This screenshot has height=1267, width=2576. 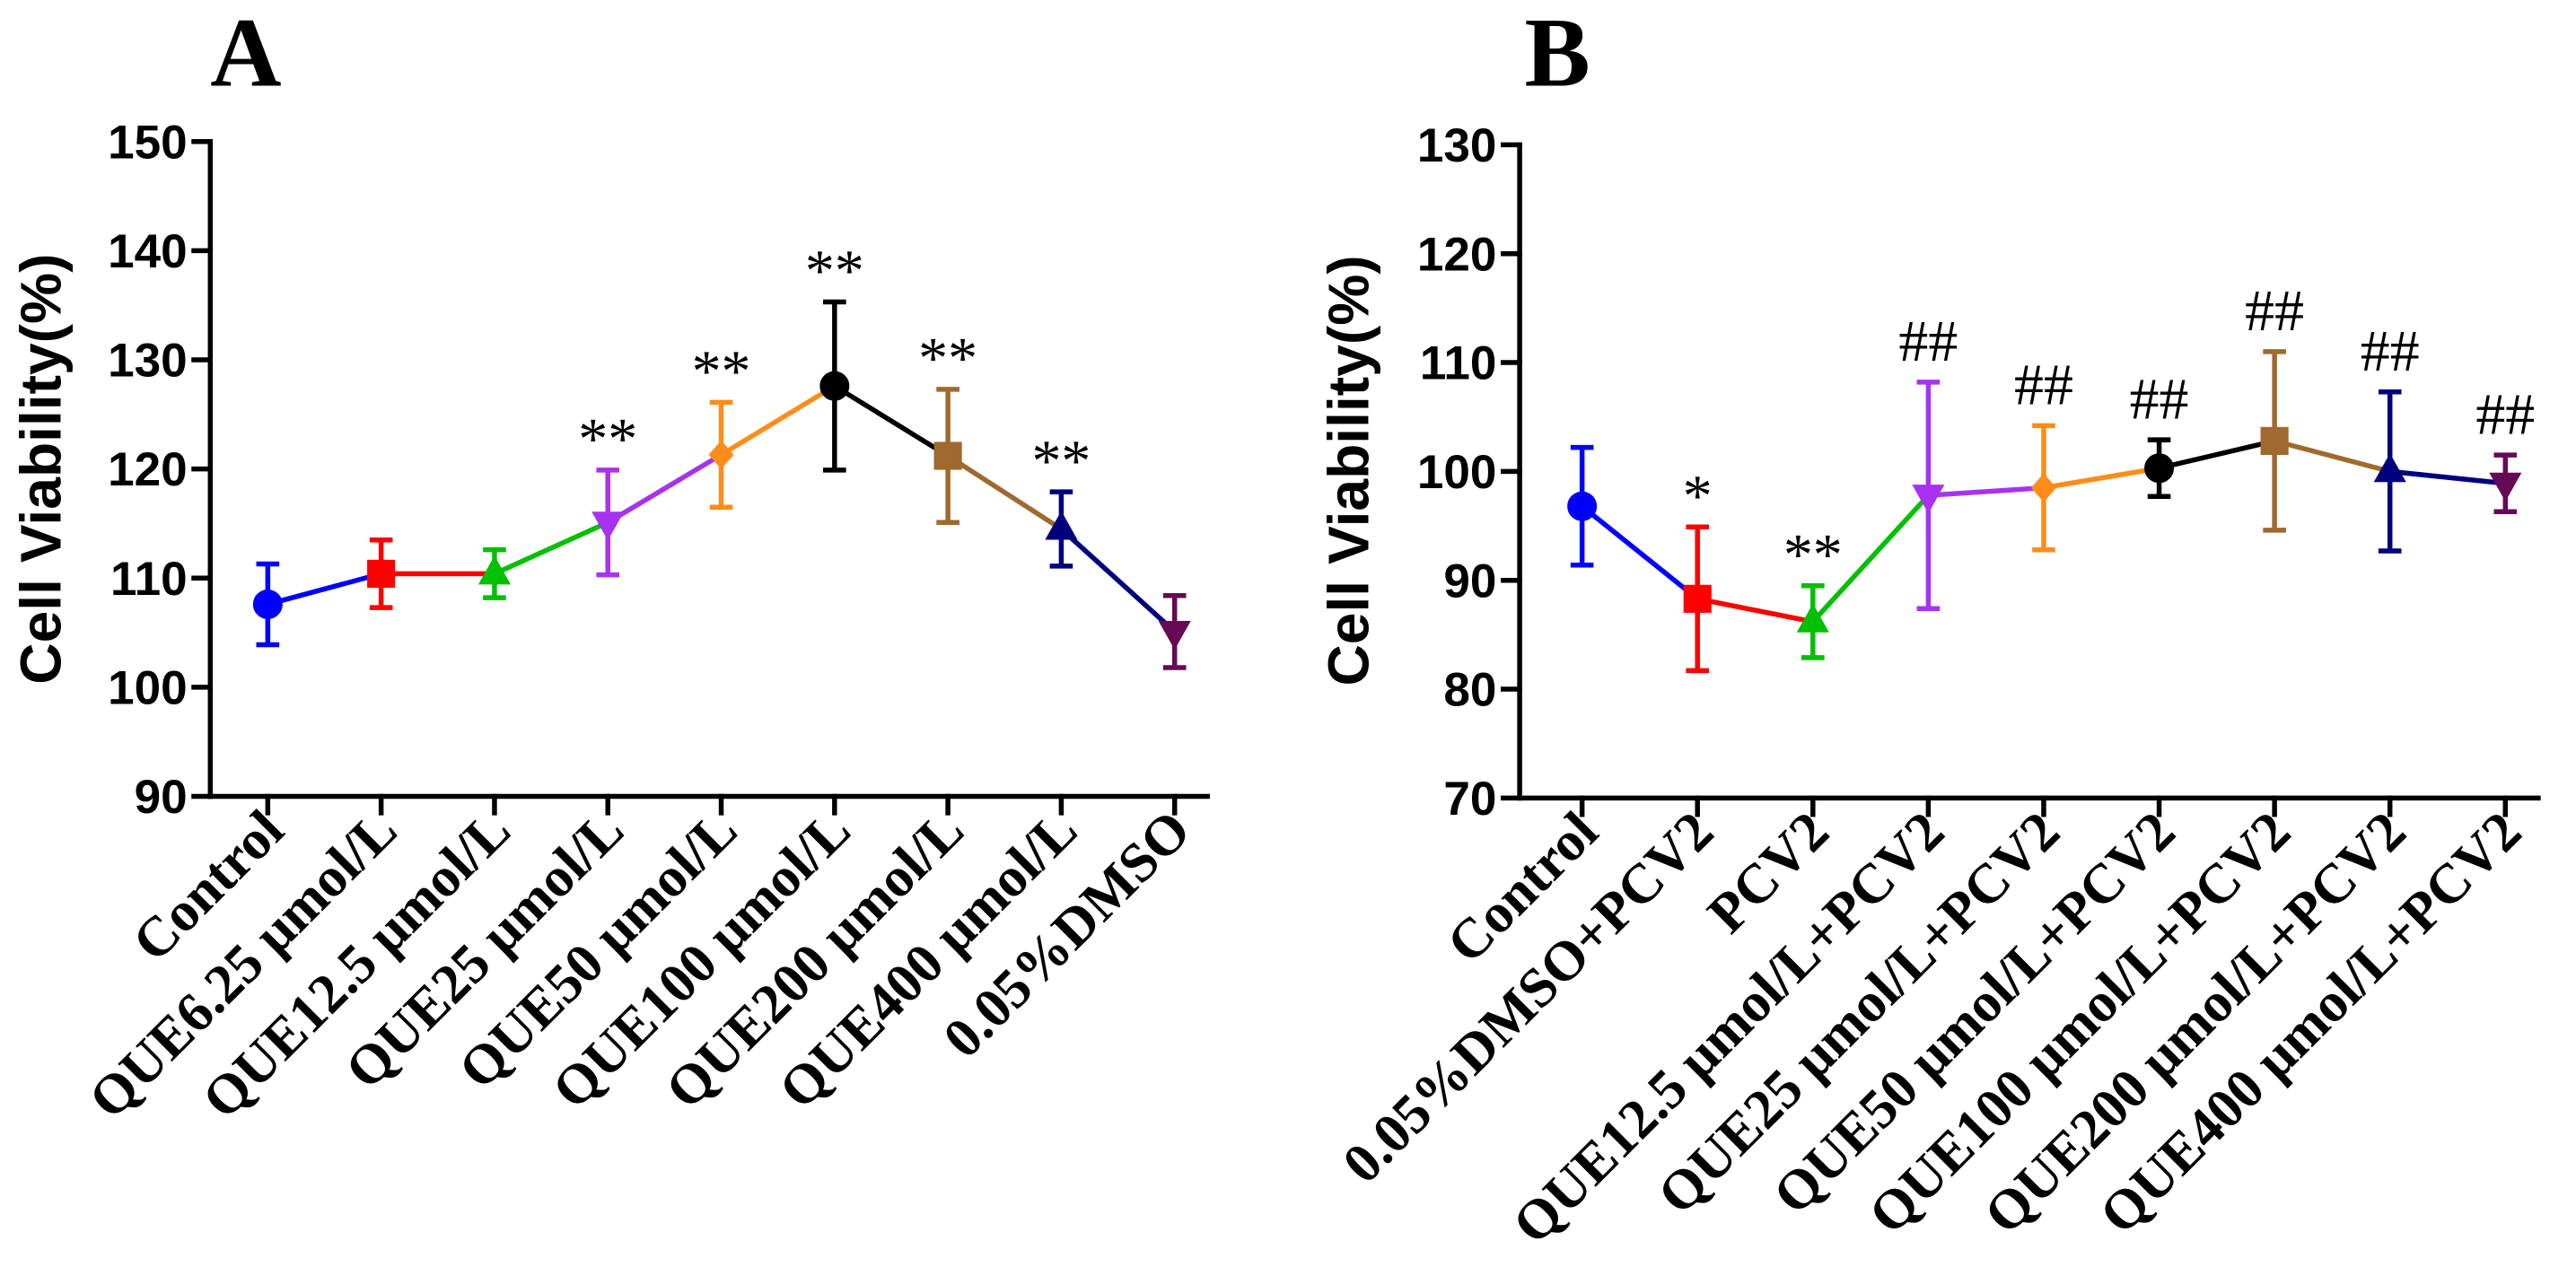 I want to click on panel-b-annotation-4: ##, so click(x=2044, y=385).